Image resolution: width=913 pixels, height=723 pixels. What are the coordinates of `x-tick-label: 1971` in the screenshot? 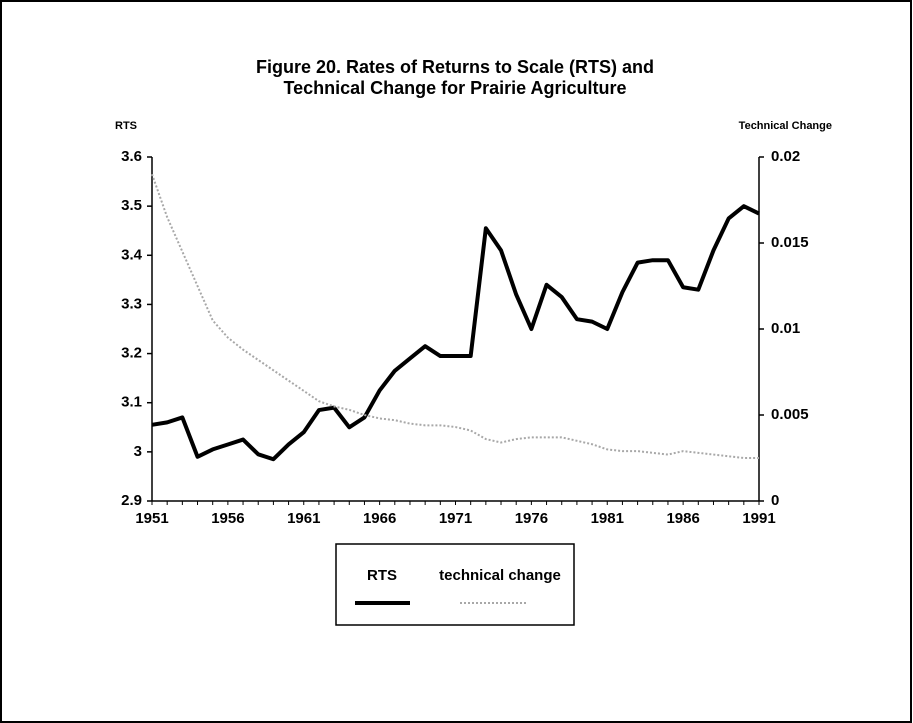 It's located at (455, 518).